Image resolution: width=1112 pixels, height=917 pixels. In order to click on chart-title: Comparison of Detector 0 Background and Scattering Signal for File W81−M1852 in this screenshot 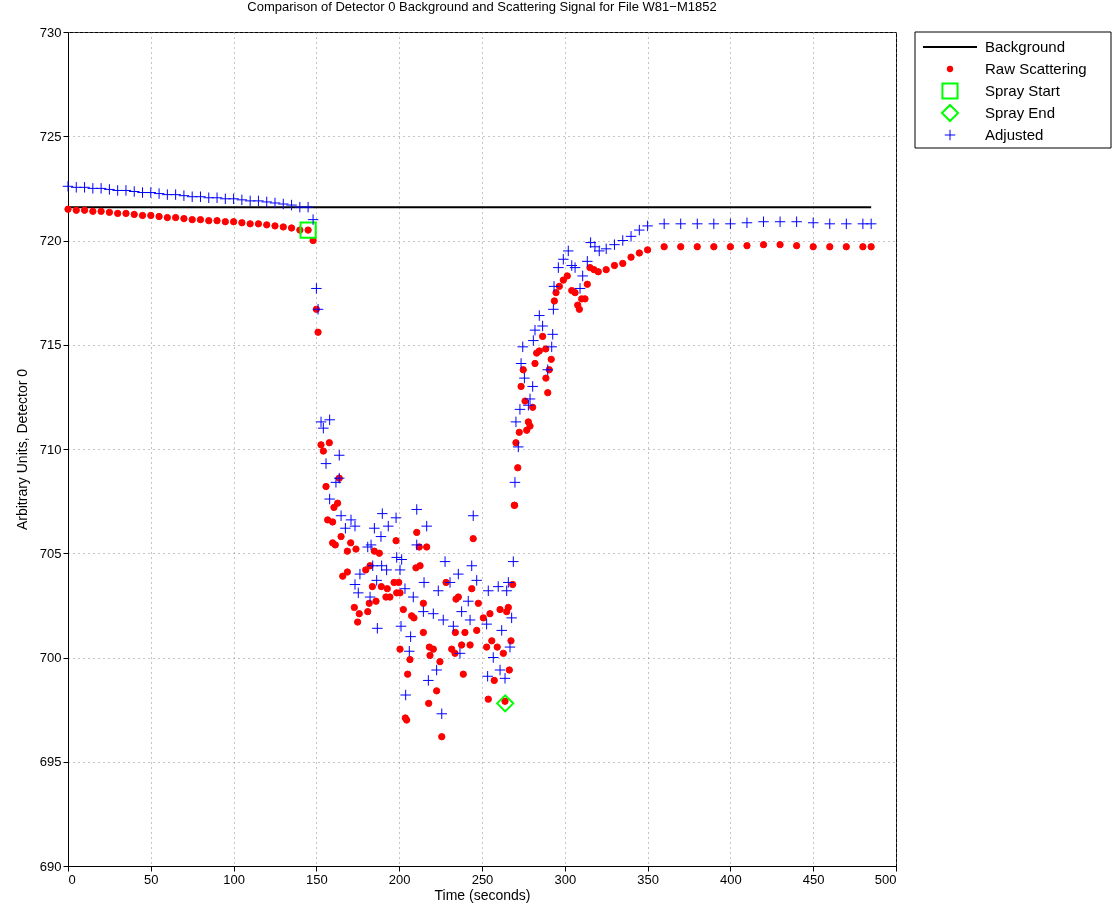, I will do `click(482, 7)`.